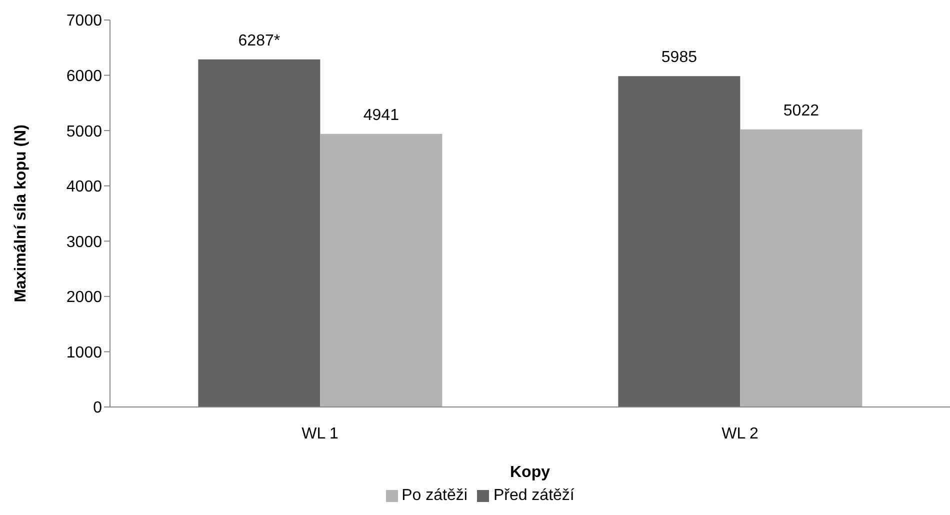 The height and width of the screenshot is (515, 950). Describe the element at coordinates (84, 187) in the screenshot. I see `y-tick-label: 4000` at that location.